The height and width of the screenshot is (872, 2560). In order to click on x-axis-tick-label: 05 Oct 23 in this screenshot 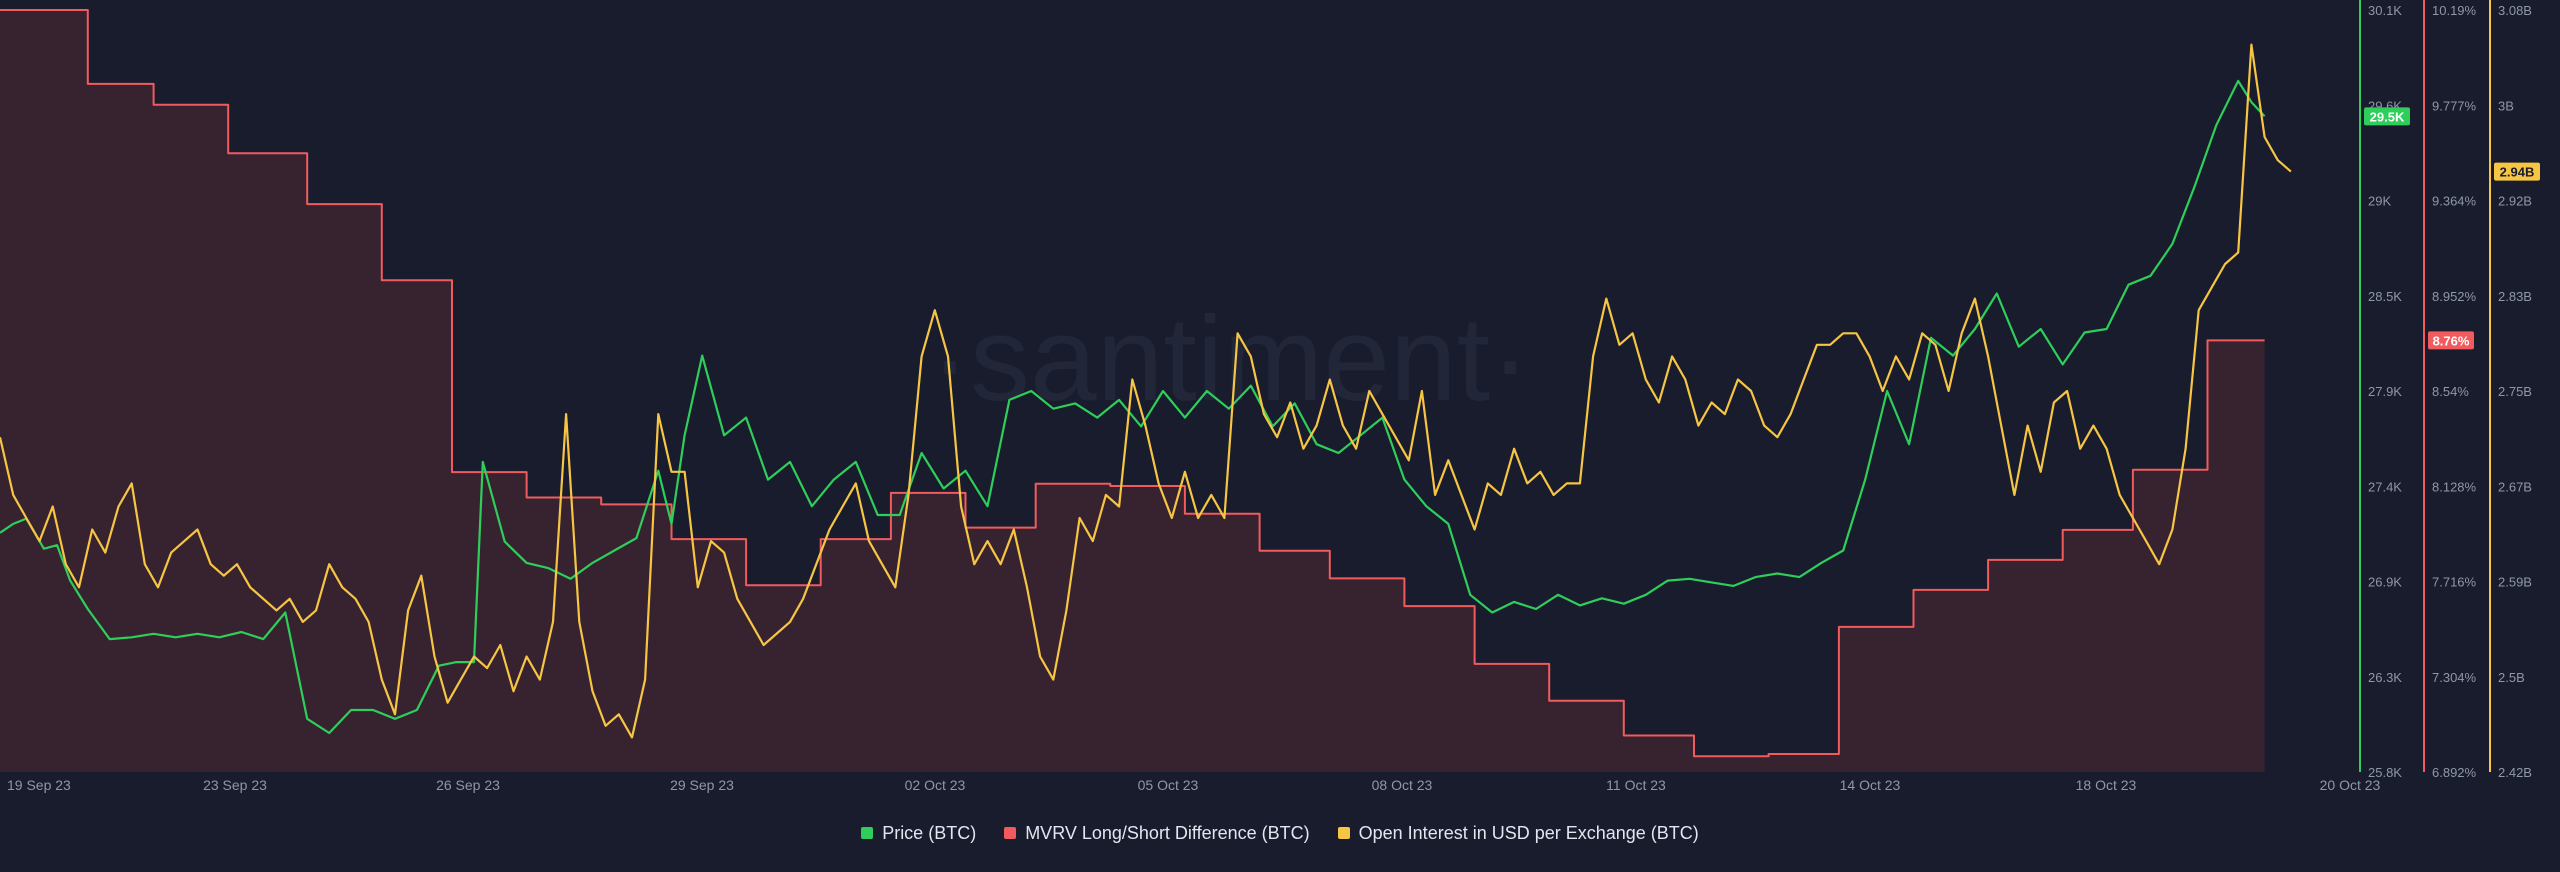, I will do `click(1168, 785)`.